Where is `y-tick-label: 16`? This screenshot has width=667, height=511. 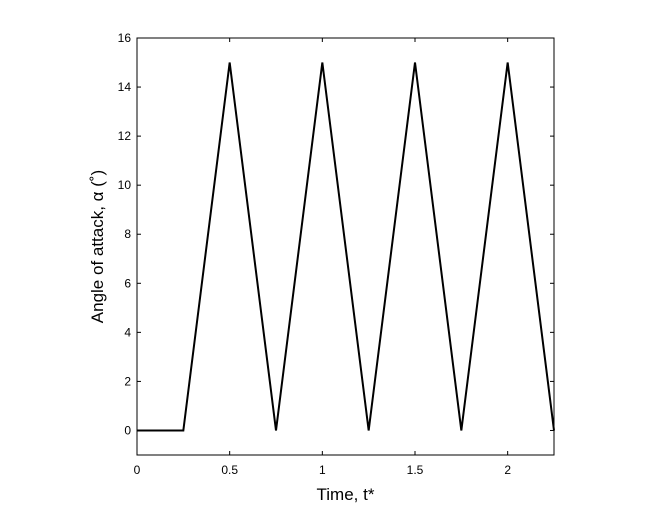 y-tick-label: 16 is located at coordinates (125, 38).